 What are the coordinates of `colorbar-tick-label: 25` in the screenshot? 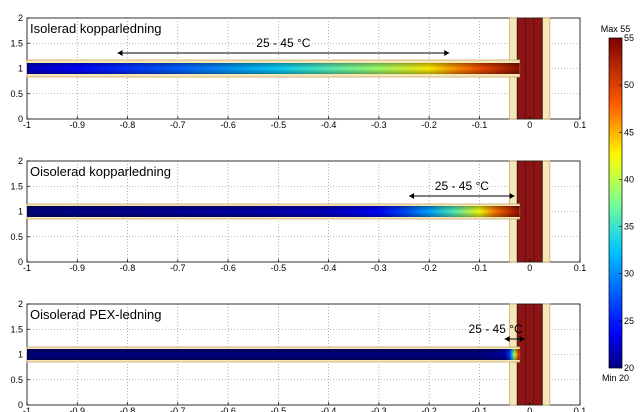 It's located at (629, 321).